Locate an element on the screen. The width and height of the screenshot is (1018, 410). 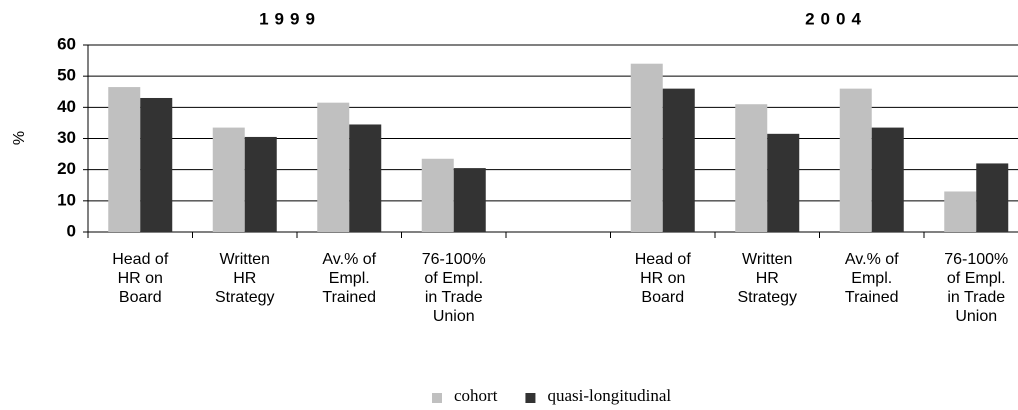
y-tick-label: 20 is located at coordinates (66, 168).